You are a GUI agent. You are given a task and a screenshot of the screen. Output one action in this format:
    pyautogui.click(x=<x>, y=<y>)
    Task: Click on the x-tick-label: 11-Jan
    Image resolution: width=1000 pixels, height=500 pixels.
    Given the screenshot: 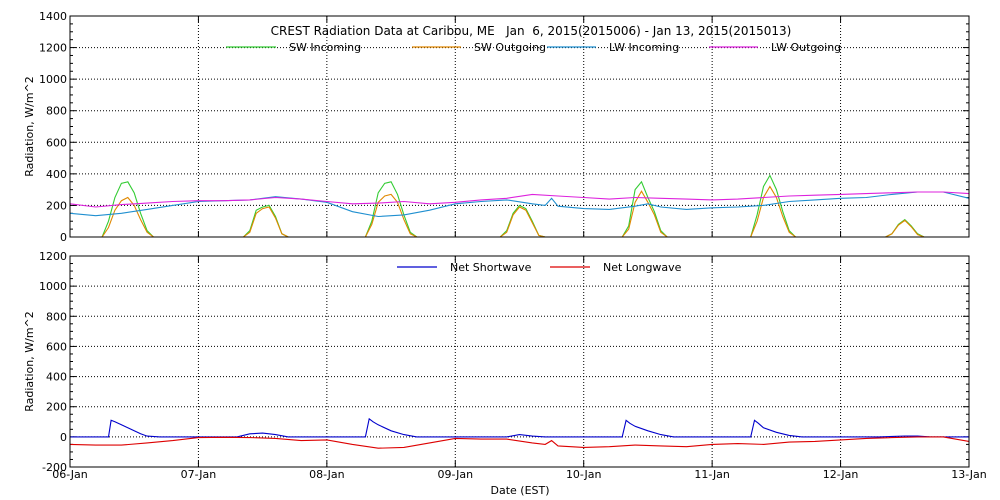 What is the action you would take?
    pyautogui.click(x=712, y=474)
    